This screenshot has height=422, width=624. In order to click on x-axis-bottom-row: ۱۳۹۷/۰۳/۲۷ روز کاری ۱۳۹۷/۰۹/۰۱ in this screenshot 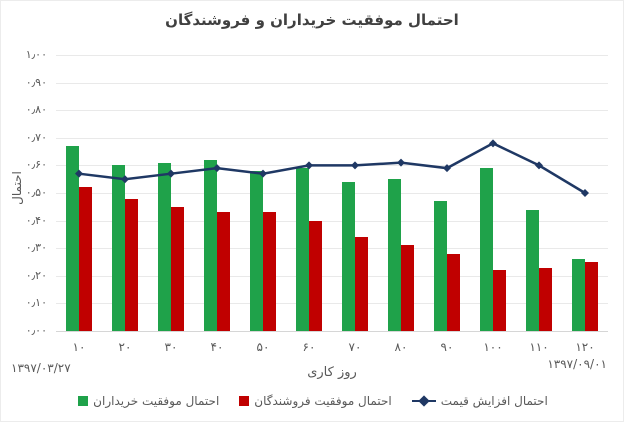, I will do `click(312, 370)`.